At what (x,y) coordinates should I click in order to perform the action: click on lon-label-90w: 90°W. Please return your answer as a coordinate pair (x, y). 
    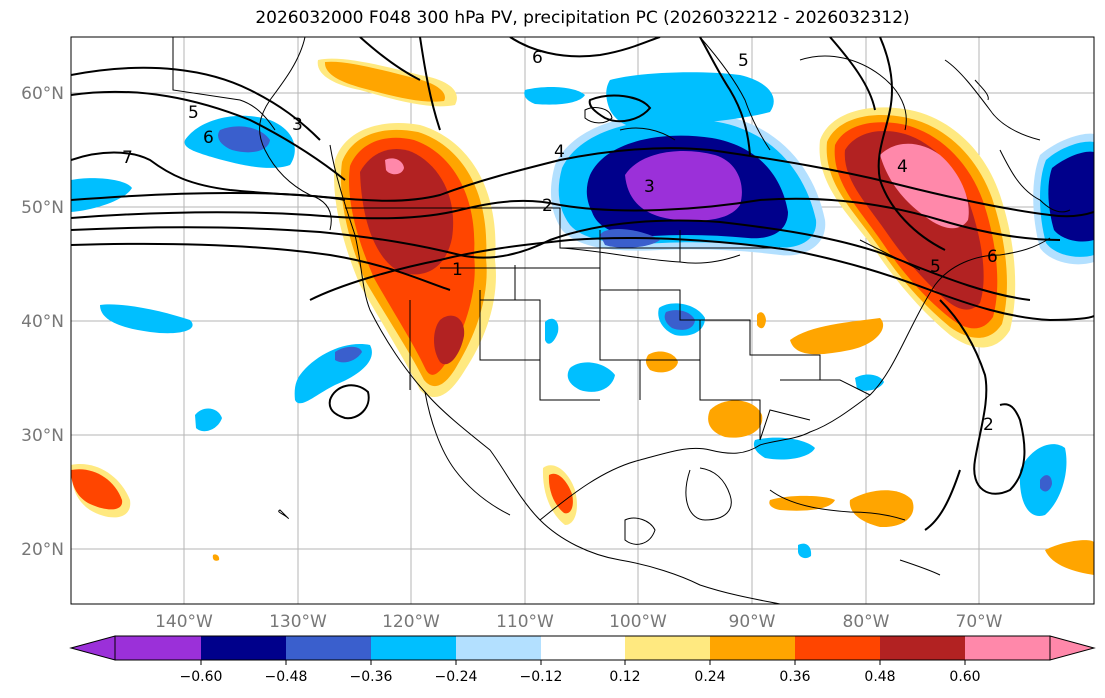
    Looking at the image, I should click on (752, 622).